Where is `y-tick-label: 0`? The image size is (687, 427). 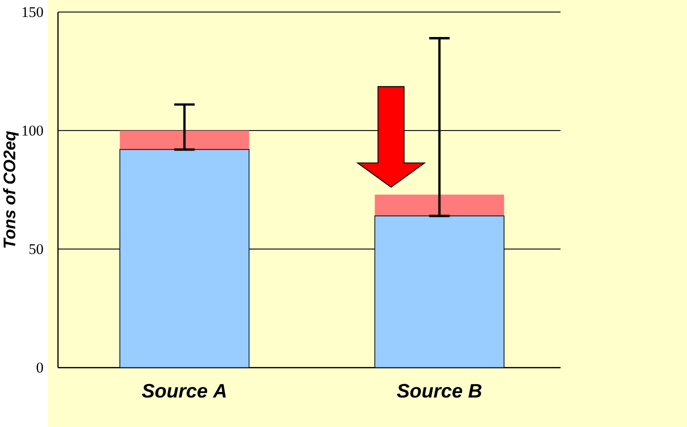
y-tick-label: 0 is located at coordinates (39, 367).